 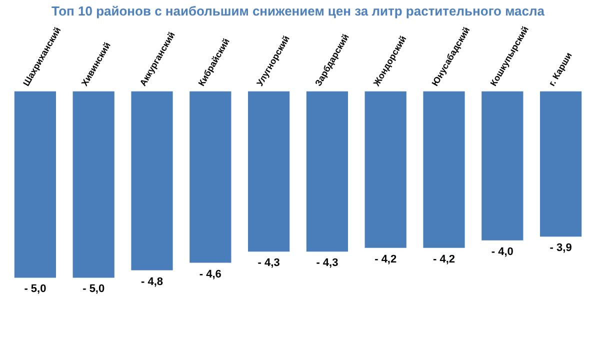 I want to click on data-label: - 4,0, so click(x=502, y=252).